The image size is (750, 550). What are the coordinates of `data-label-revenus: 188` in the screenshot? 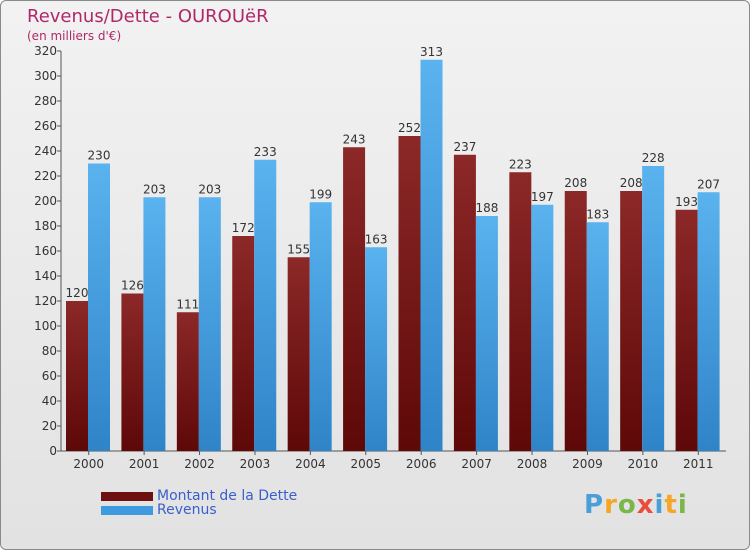 It's located at (486, 208).